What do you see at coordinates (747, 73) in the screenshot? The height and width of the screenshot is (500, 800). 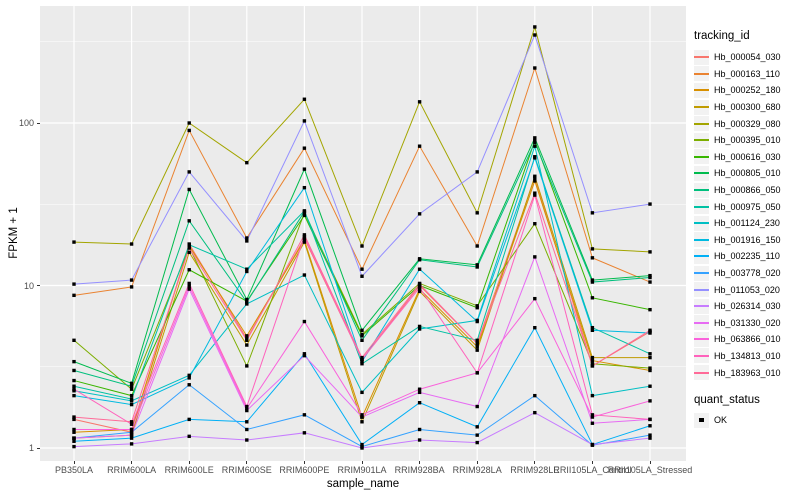 I see `legend-label: Hb_000163_110` at bounding box center [747, 73].